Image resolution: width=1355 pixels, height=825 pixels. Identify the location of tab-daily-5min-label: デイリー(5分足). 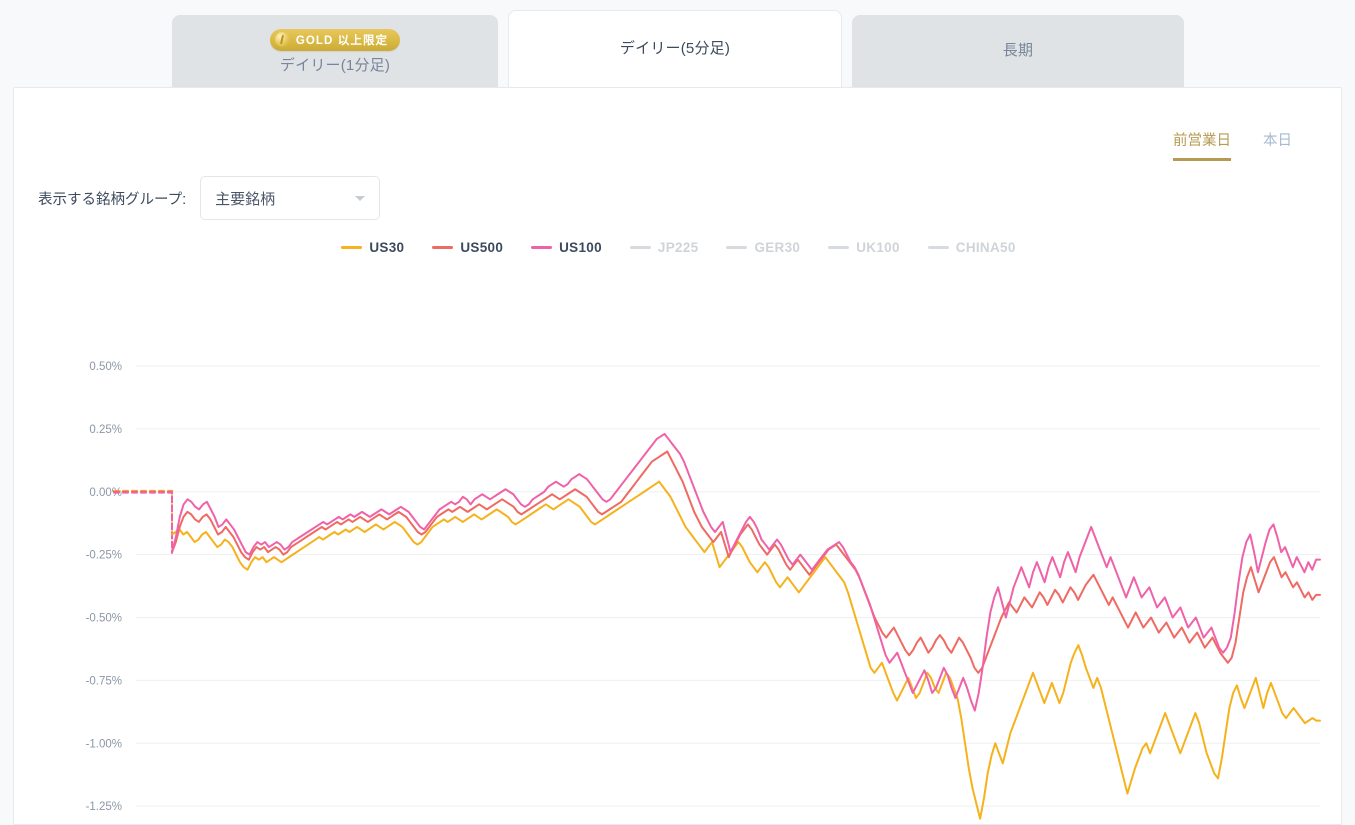
(675, 49).